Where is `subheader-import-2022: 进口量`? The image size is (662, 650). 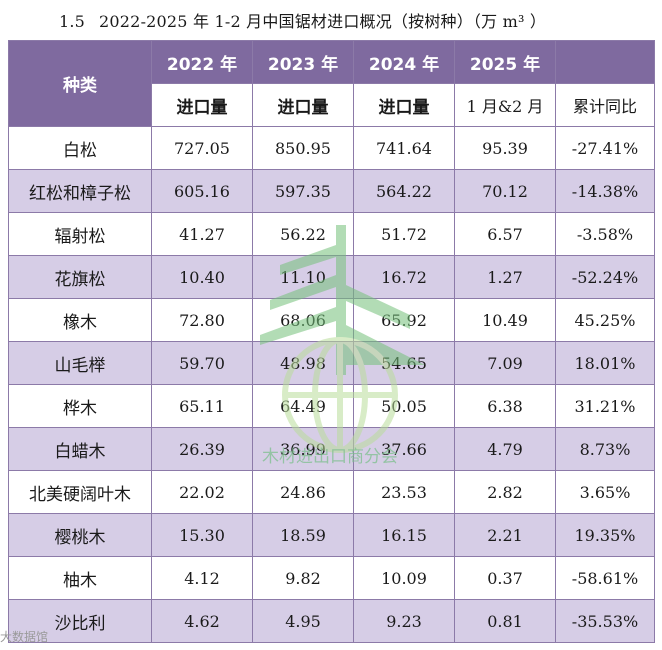 subheader-import-2022: 进口量 is located at coordinates (202, 105).